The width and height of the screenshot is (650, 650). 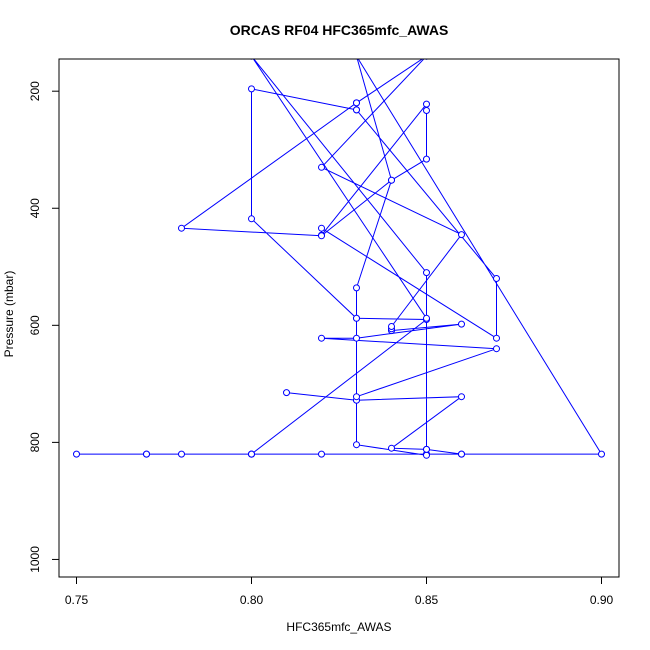 What do you see at coordinates (35, 559) in the screenshot?
I see `y-tick-label: 1000` at bounding box center [35, 559].